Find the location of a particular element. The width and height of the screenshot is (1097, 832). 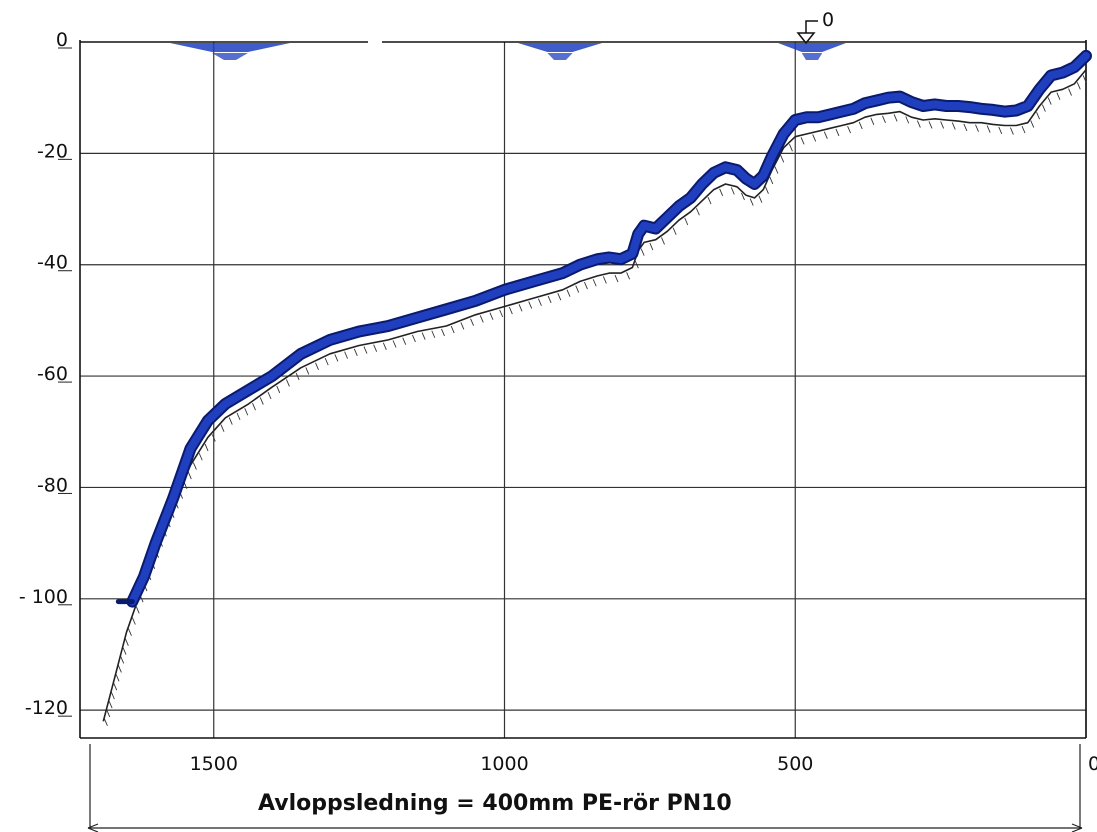

y-tick-label-1: -20 is located at coordinates (52, 151).